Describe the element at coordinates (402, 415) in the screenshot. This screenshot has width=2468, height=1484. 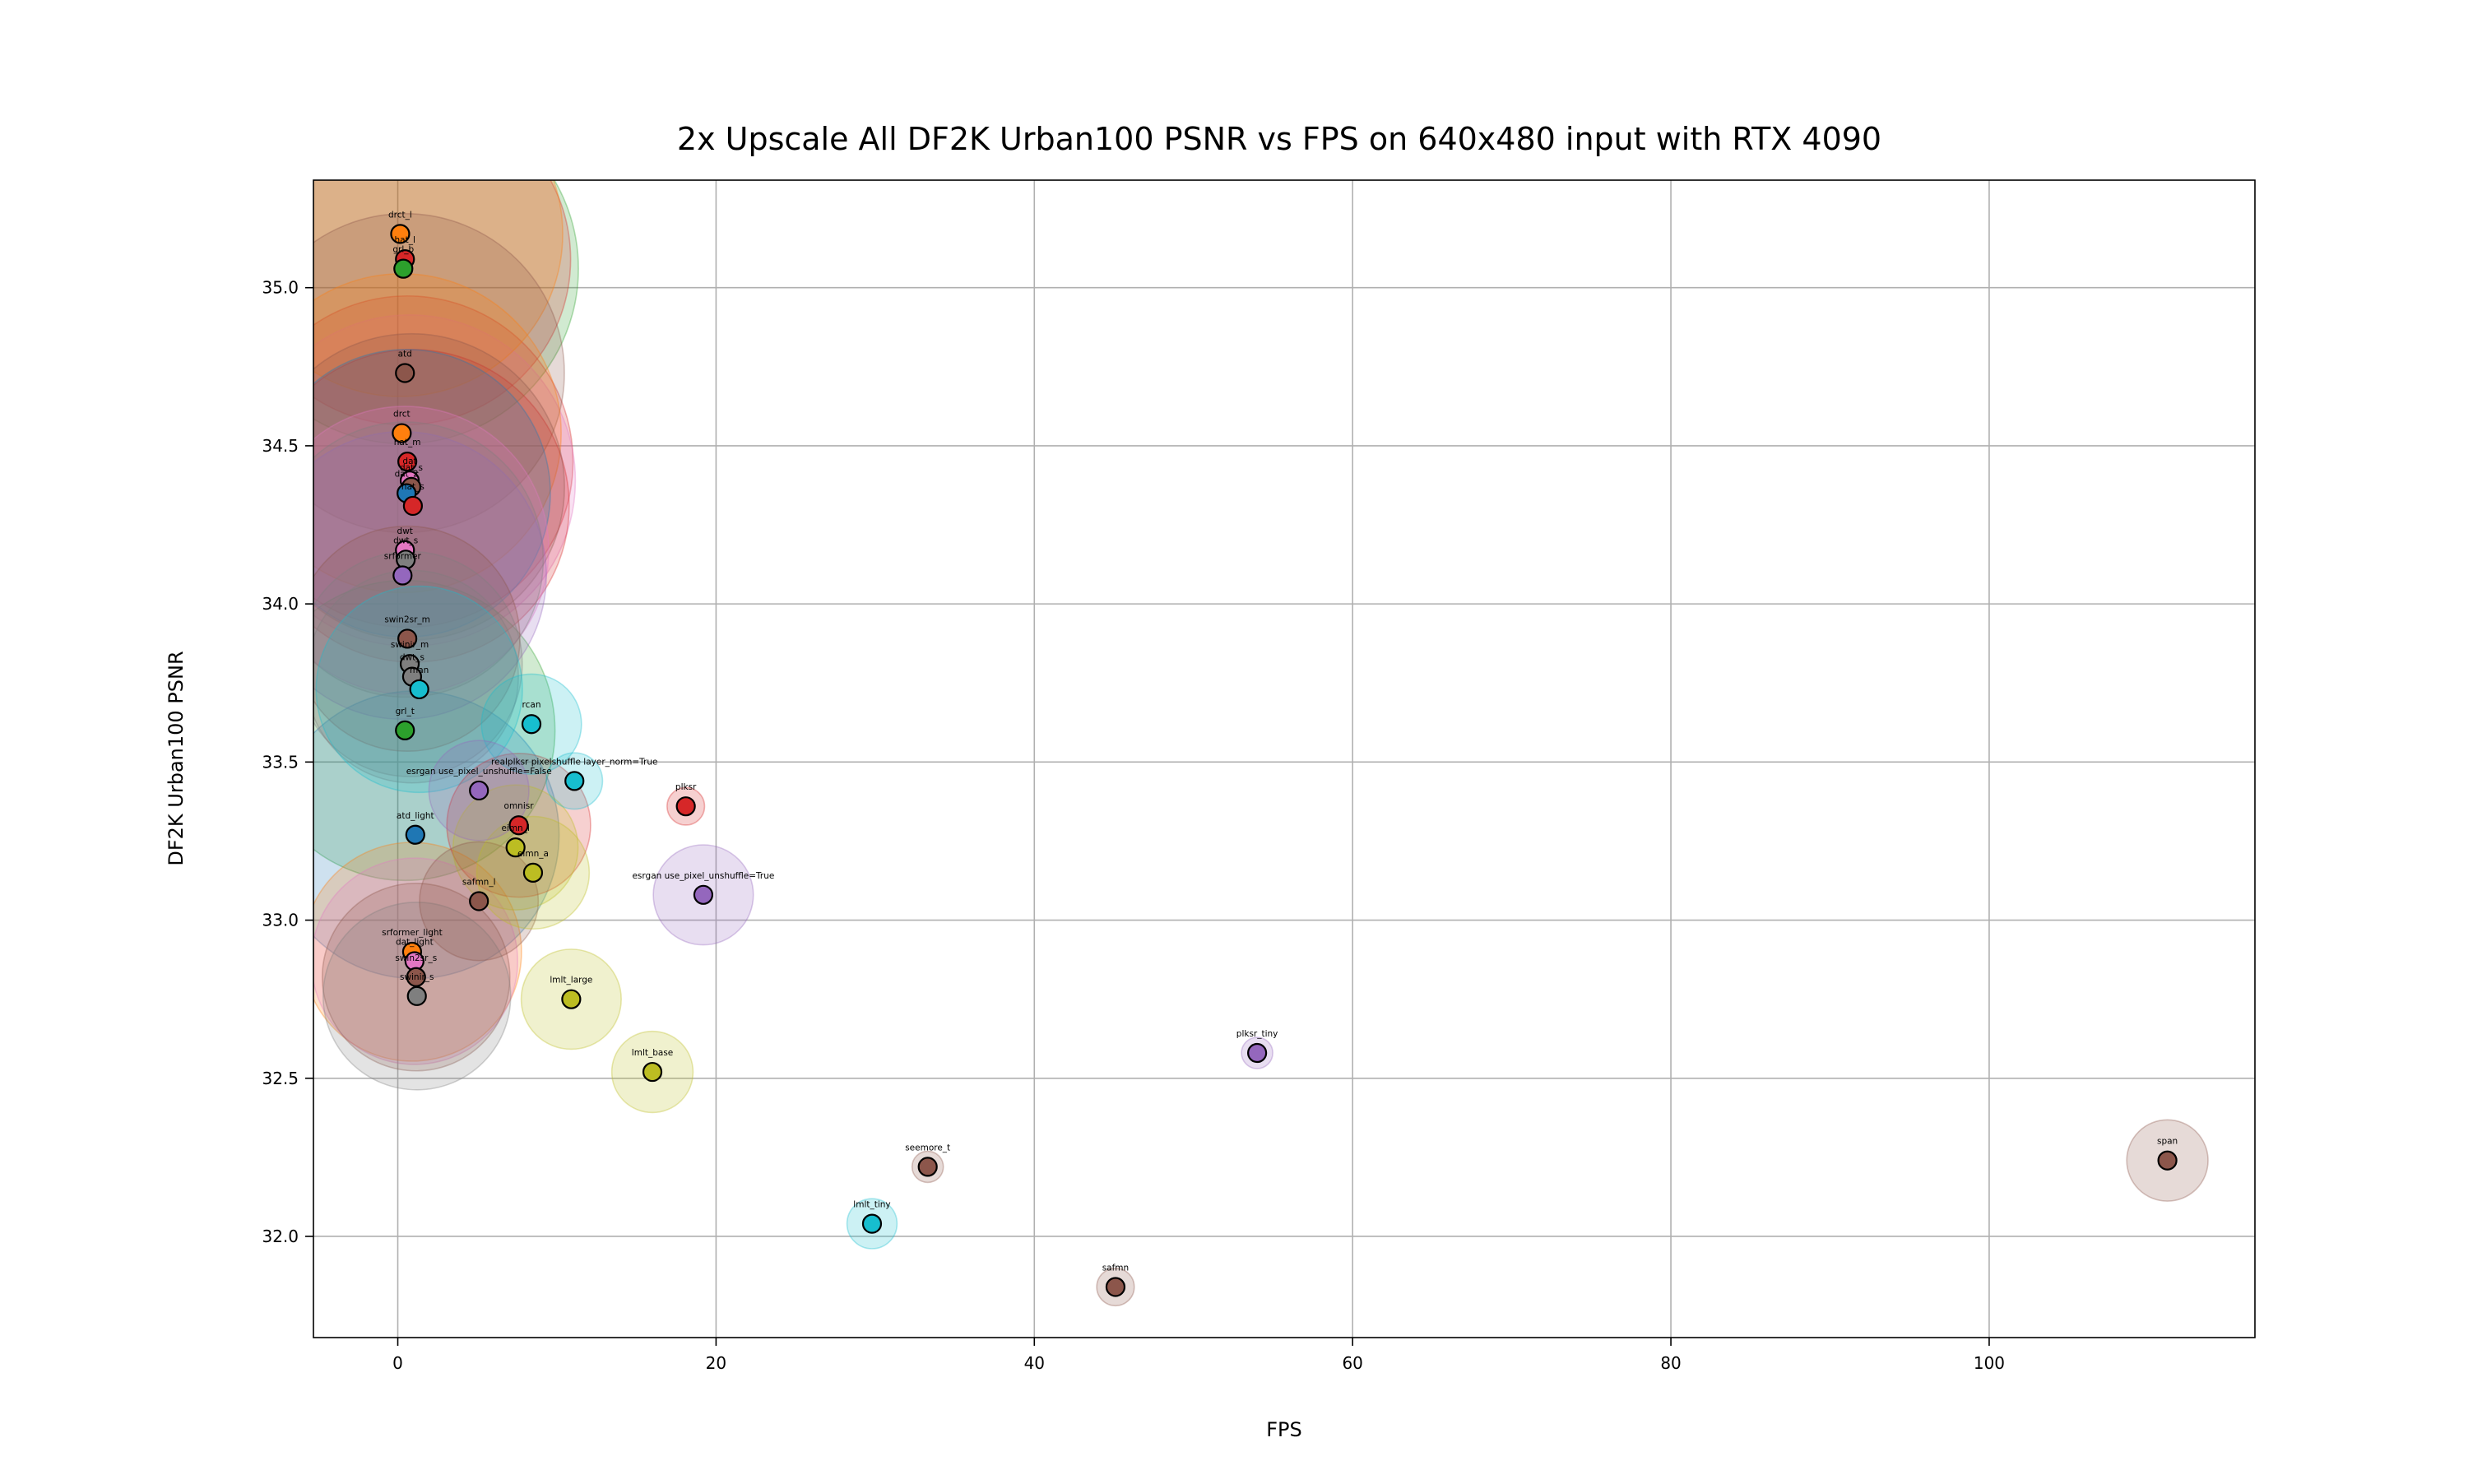
I see `point-label: drct` at that location.